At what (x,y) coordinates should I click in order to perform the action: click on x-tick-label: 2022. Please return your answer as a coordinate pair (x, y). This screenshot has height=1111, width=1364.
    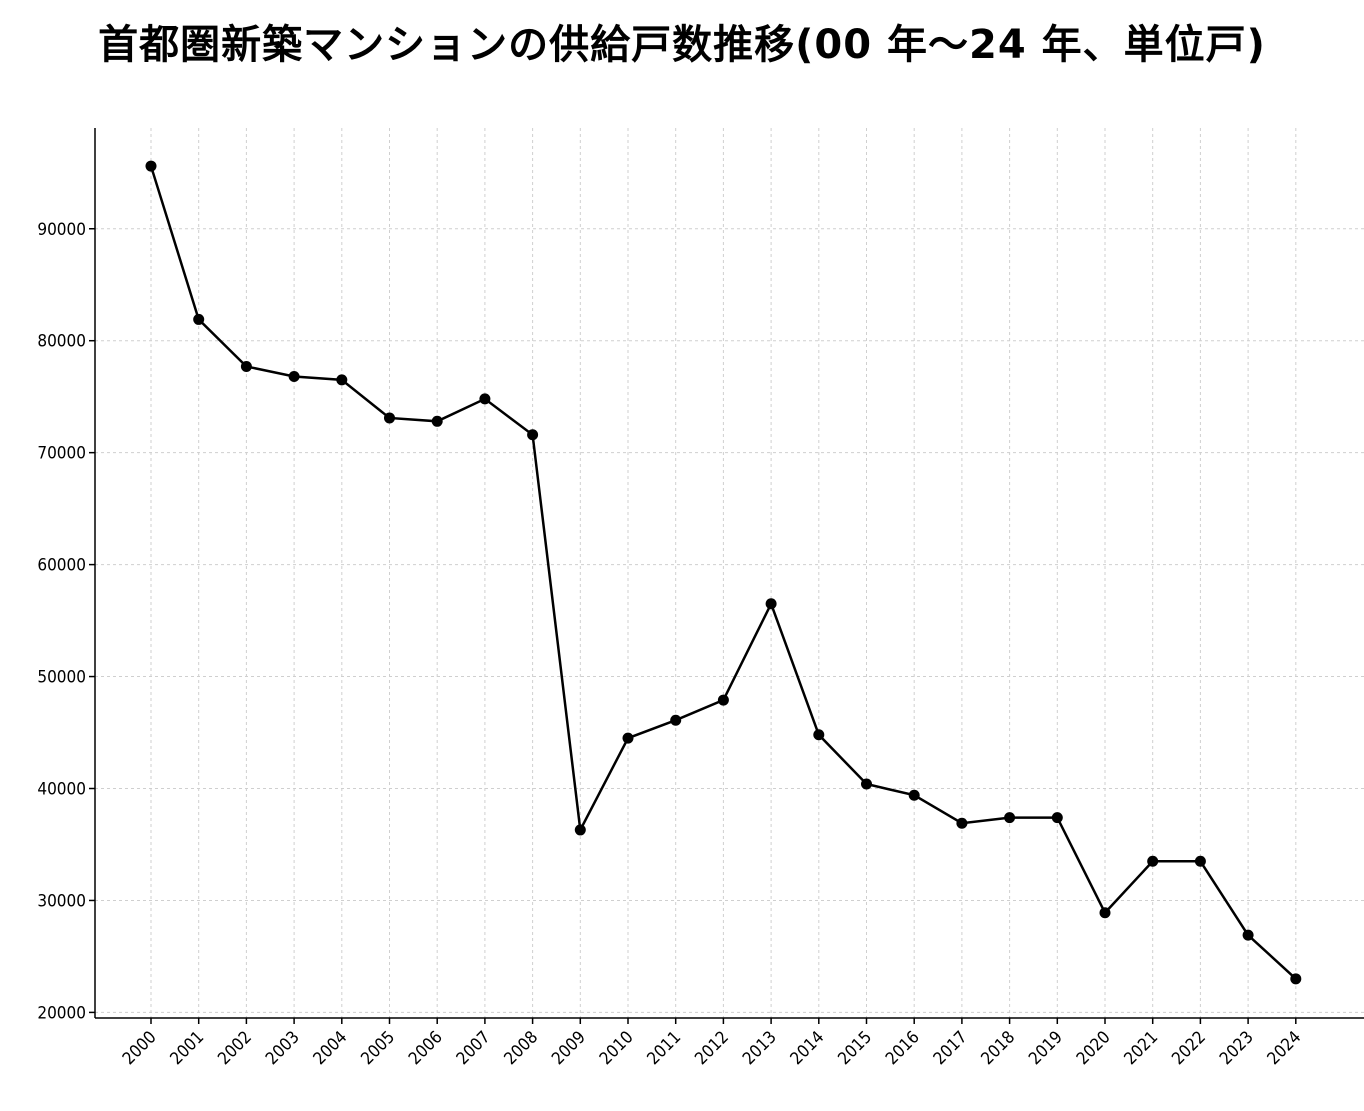
    Looking at the image, I should click on (1189, 1048).